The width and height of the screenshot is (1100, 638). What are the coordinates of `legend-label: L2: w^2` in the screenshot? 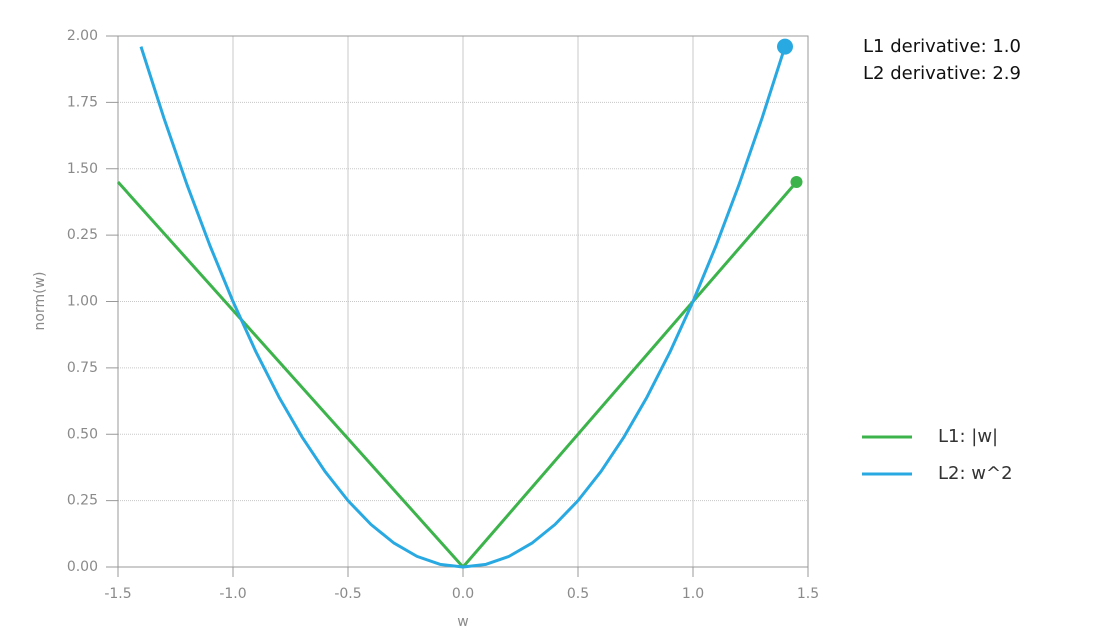 It's located at (975, 473).